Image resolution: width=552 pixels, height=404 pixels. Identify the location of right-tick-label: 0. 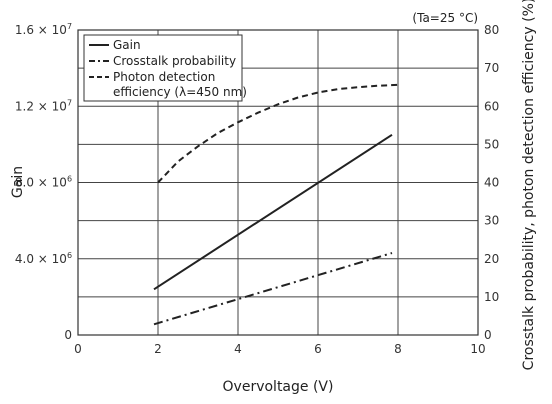
(488, 335).